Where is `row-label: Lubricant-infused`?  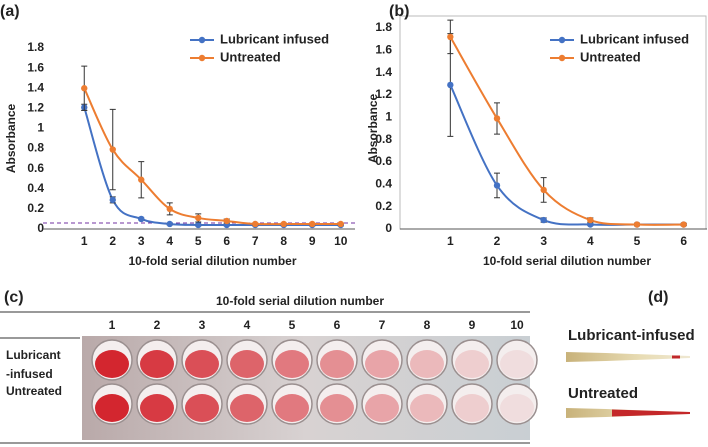 row-label: Lubricant-infused is located at coordinates (631, 335).